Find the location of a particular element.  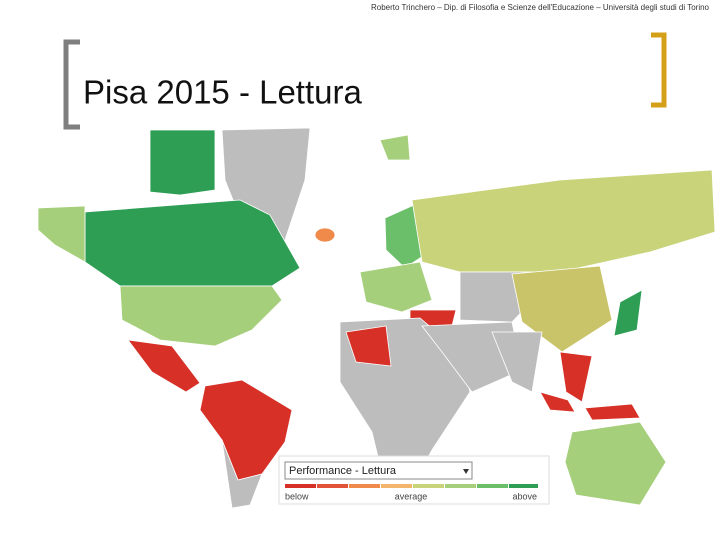

southeast-asia is located at coordinates (576, 377).